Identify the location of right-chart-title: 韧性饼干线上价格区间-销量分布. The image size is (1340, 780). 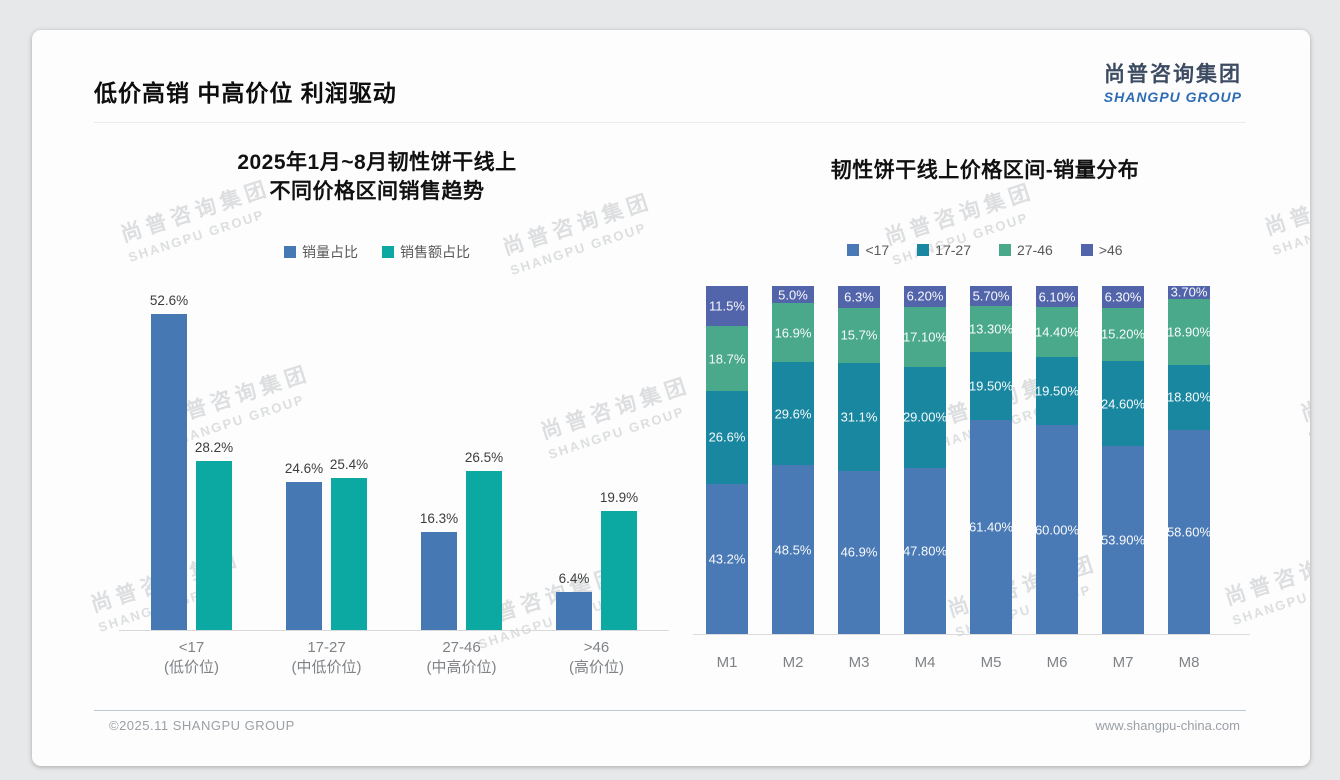
(985, 170).